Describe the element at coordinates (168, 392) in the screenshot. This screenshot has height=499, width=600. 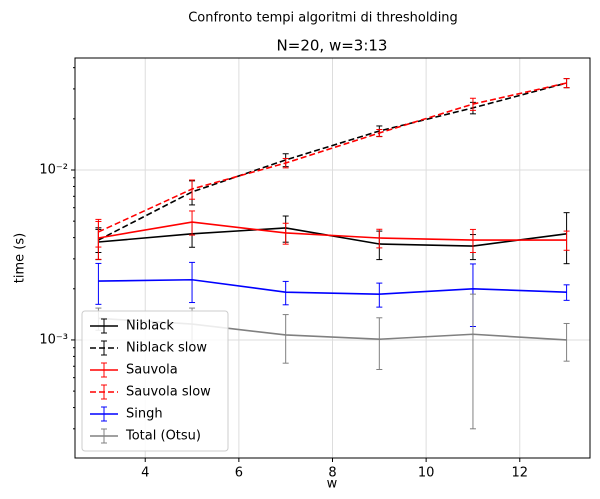
I see `legend-label: Sauvola slow` at that location.